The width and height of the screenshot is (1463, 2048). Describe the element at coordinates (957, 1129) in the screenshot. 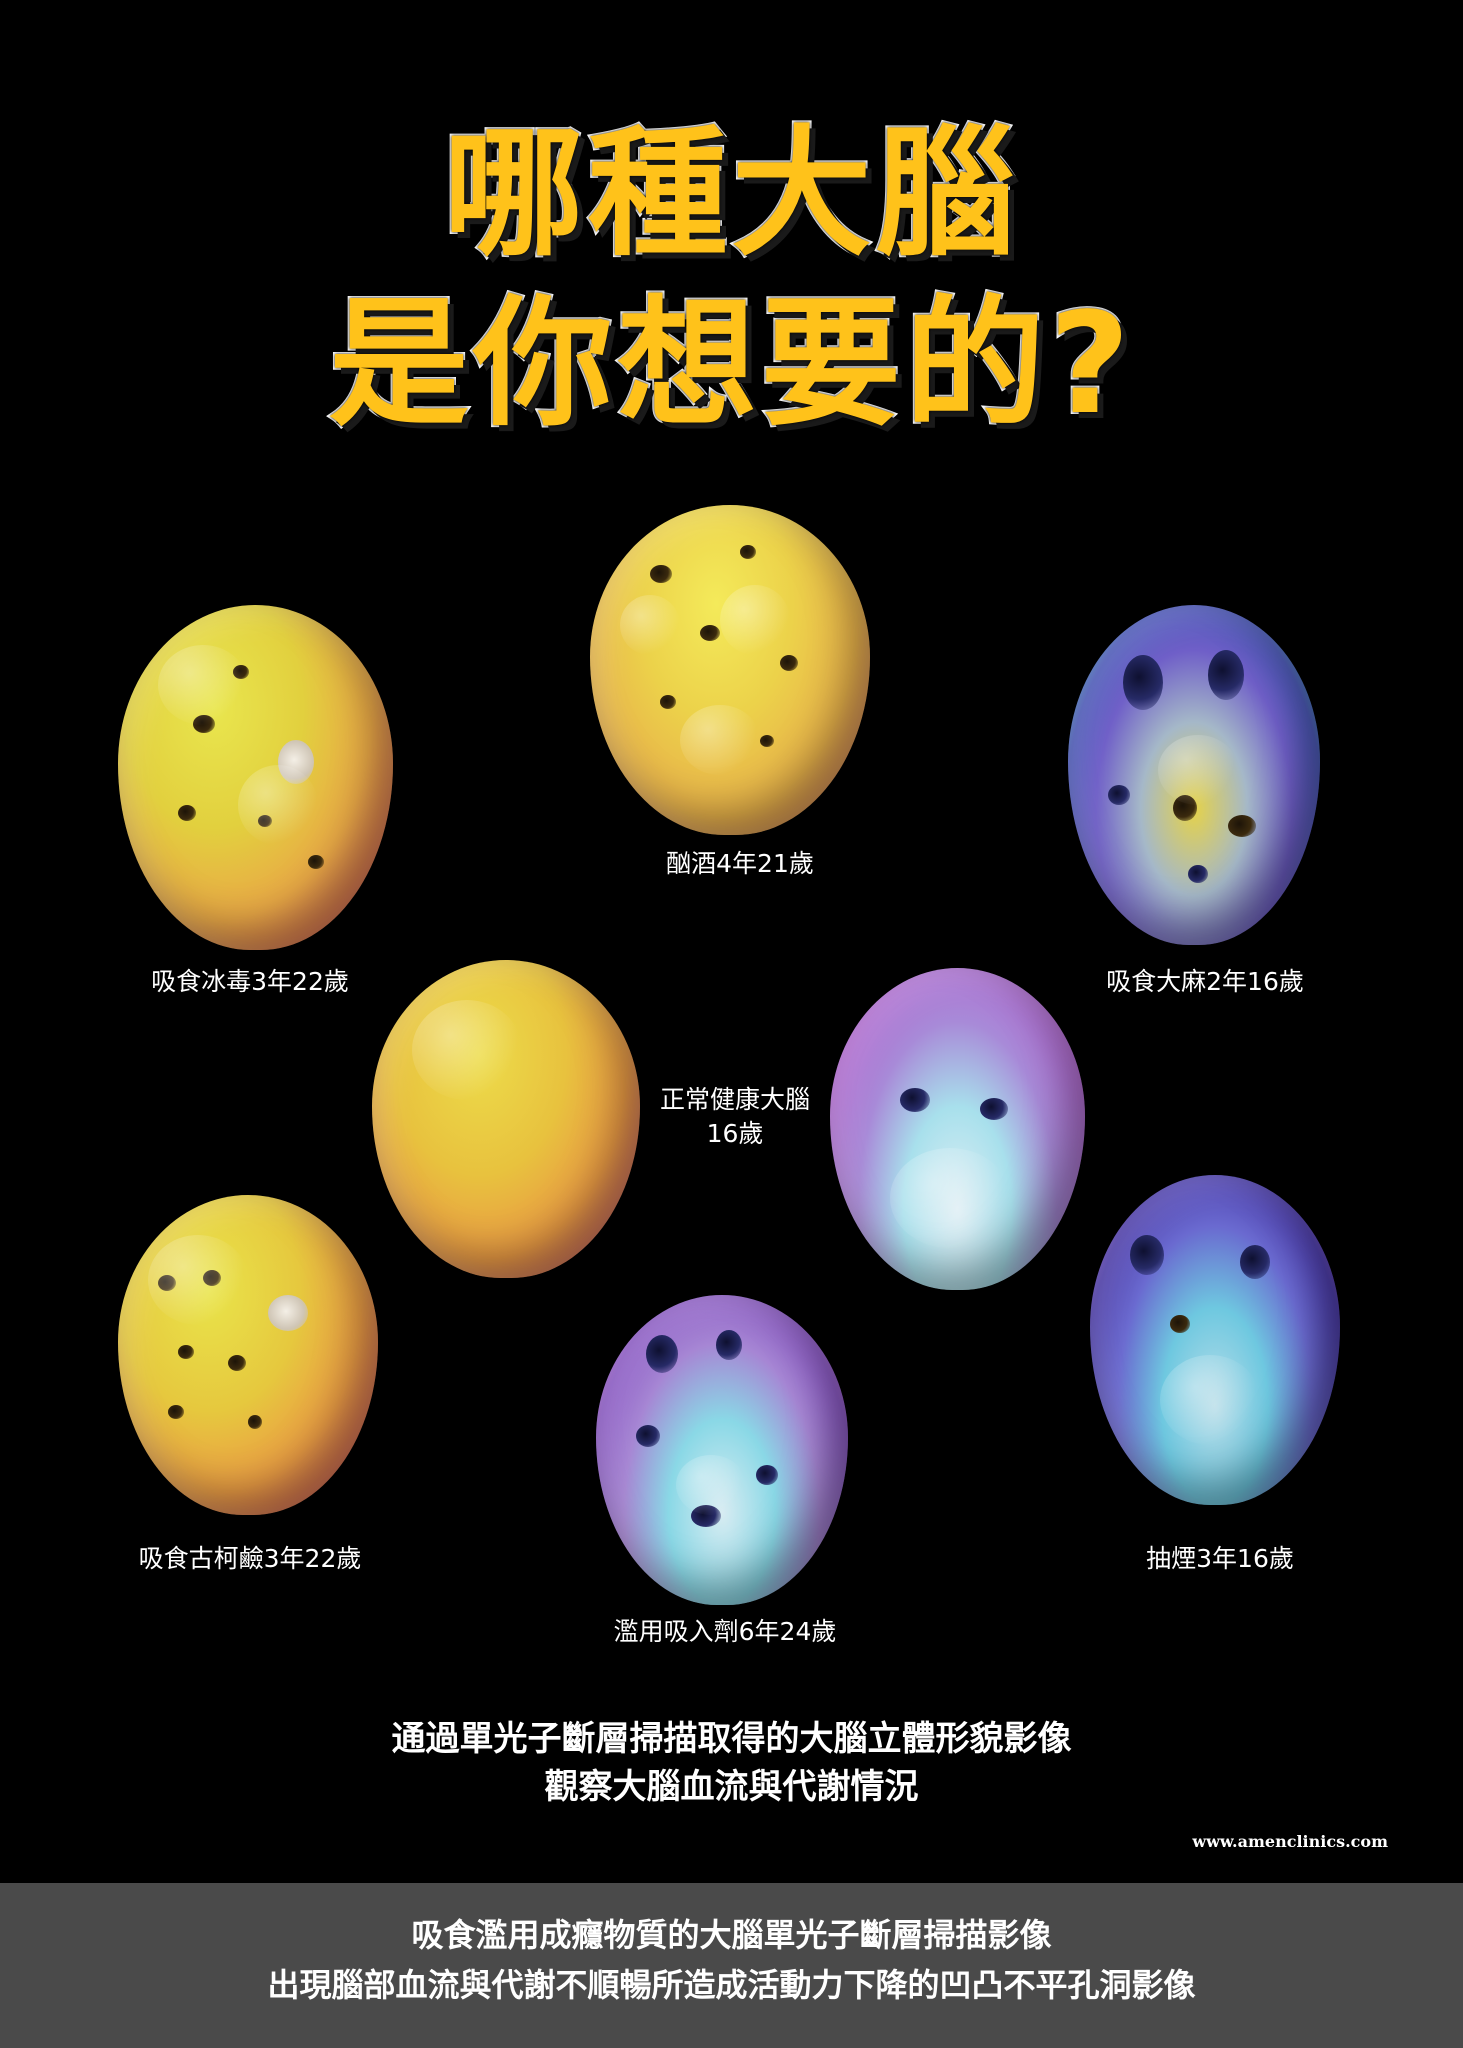

I see `brain-scan-purple-center` at that location.